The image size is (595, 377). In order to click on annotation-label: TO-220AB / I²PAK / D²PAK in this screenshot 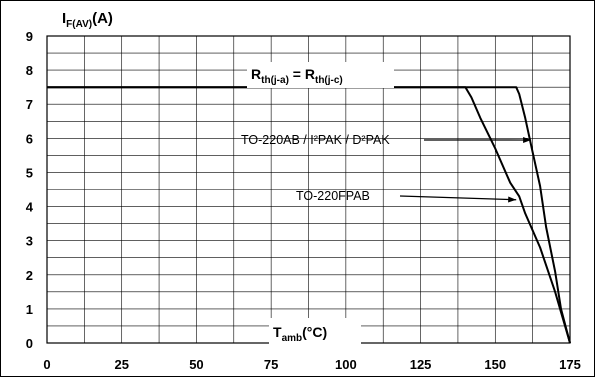, I will do `click(315, 140)`.